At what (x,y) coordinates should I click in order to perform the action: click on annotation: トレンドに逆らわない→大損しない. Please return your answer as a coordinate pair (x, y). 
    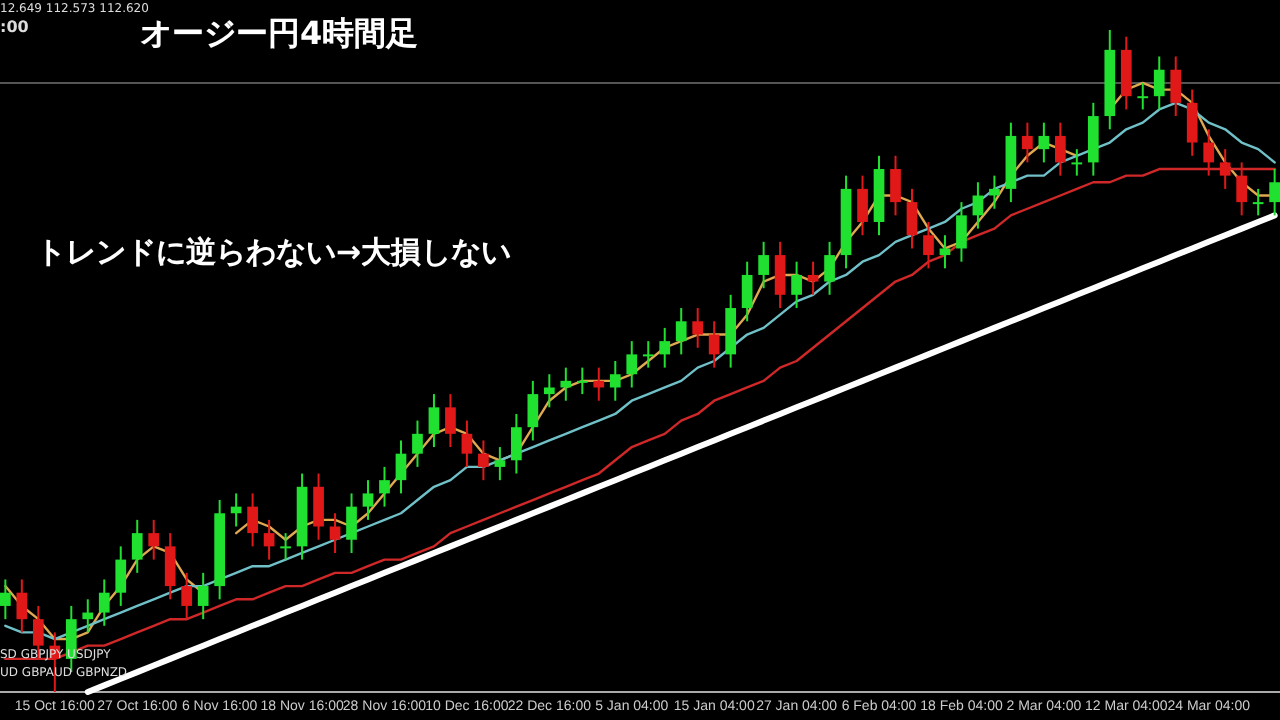
    Looking at the image, I should click on (274, 252).